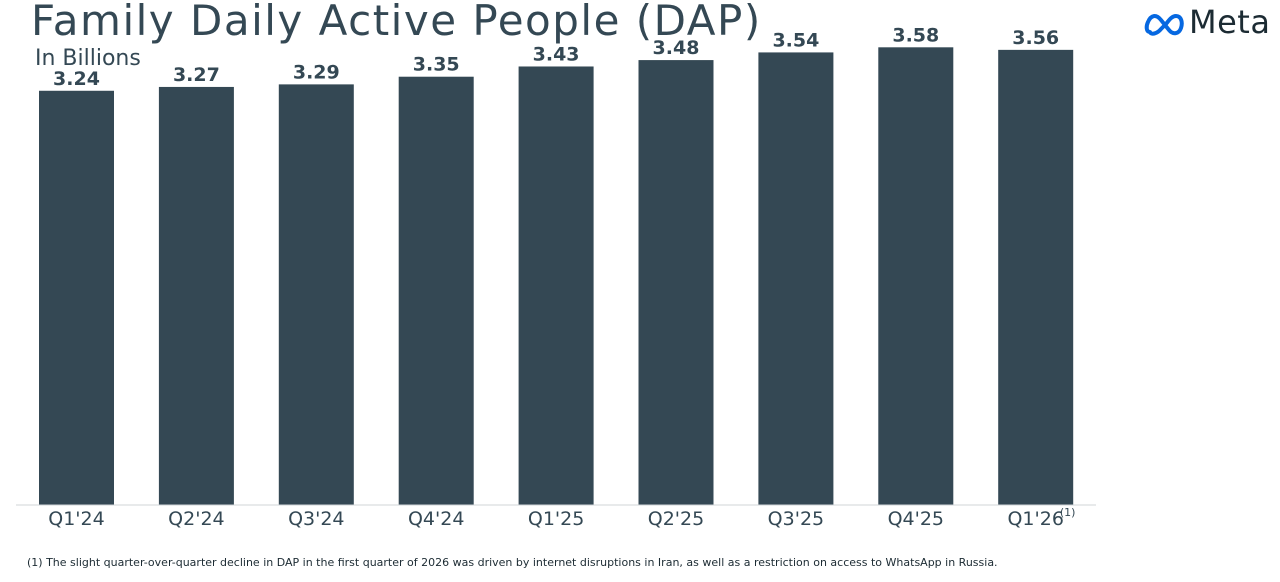 Image resolution: width=1280 pixels, height=582 pixels. Describe the element at coordinates (316, 294) in the screenshot. I see `bar-Q3'24` at that location.